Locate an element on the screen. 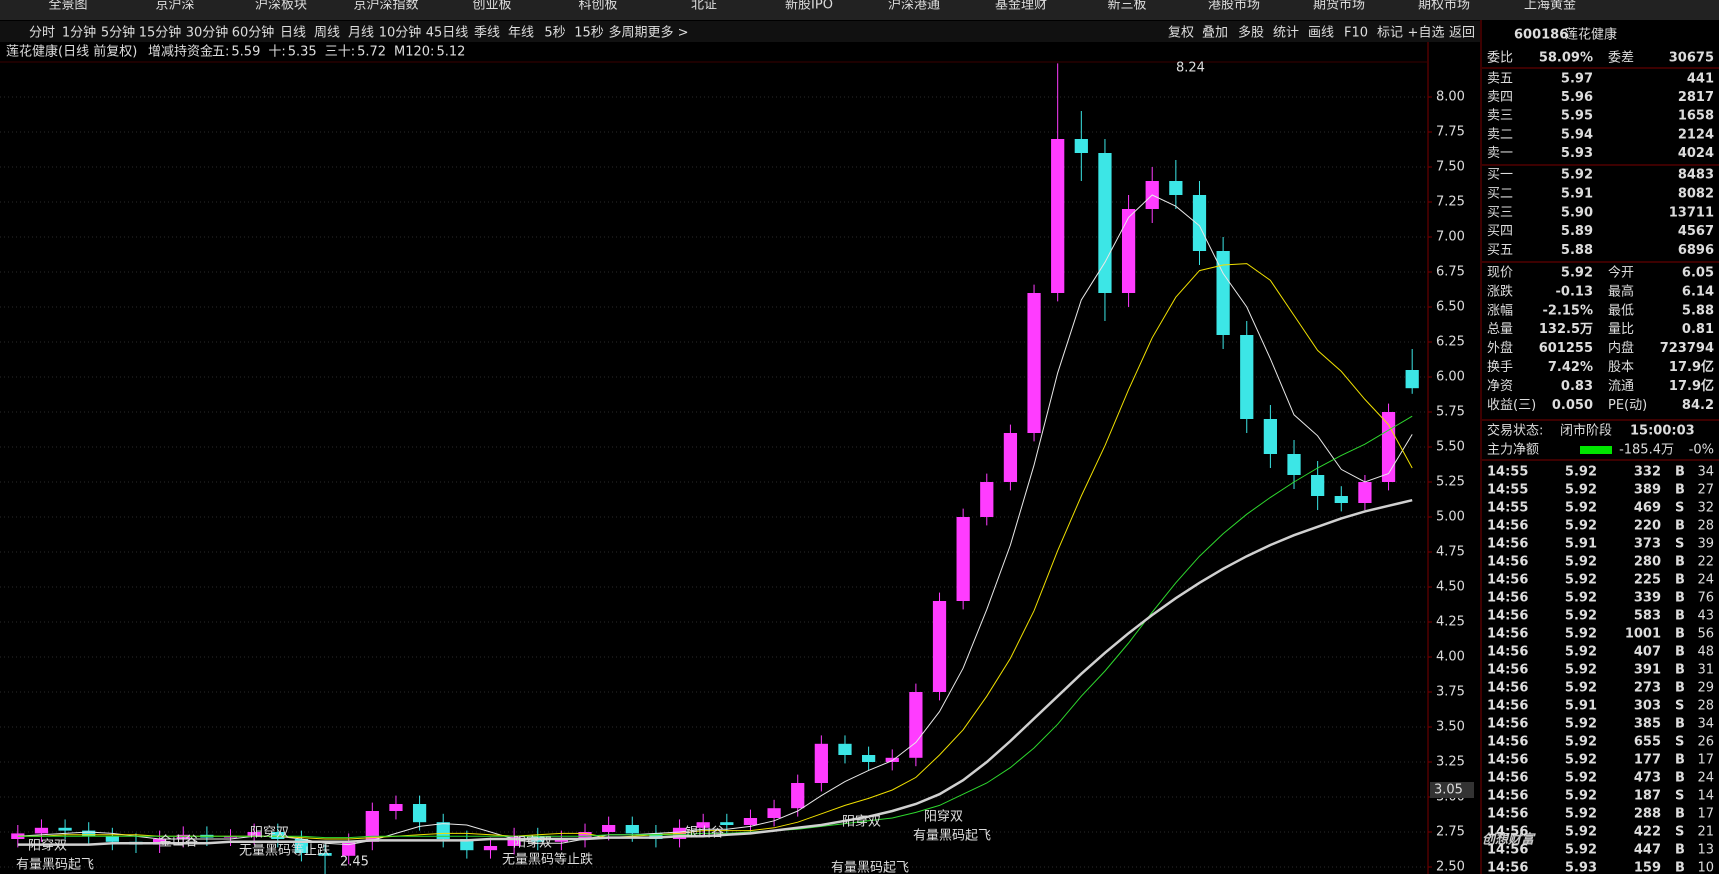 This screenshot has height=874, width=1719. menu-item: 创业板 is located at coordinates (491, 6).